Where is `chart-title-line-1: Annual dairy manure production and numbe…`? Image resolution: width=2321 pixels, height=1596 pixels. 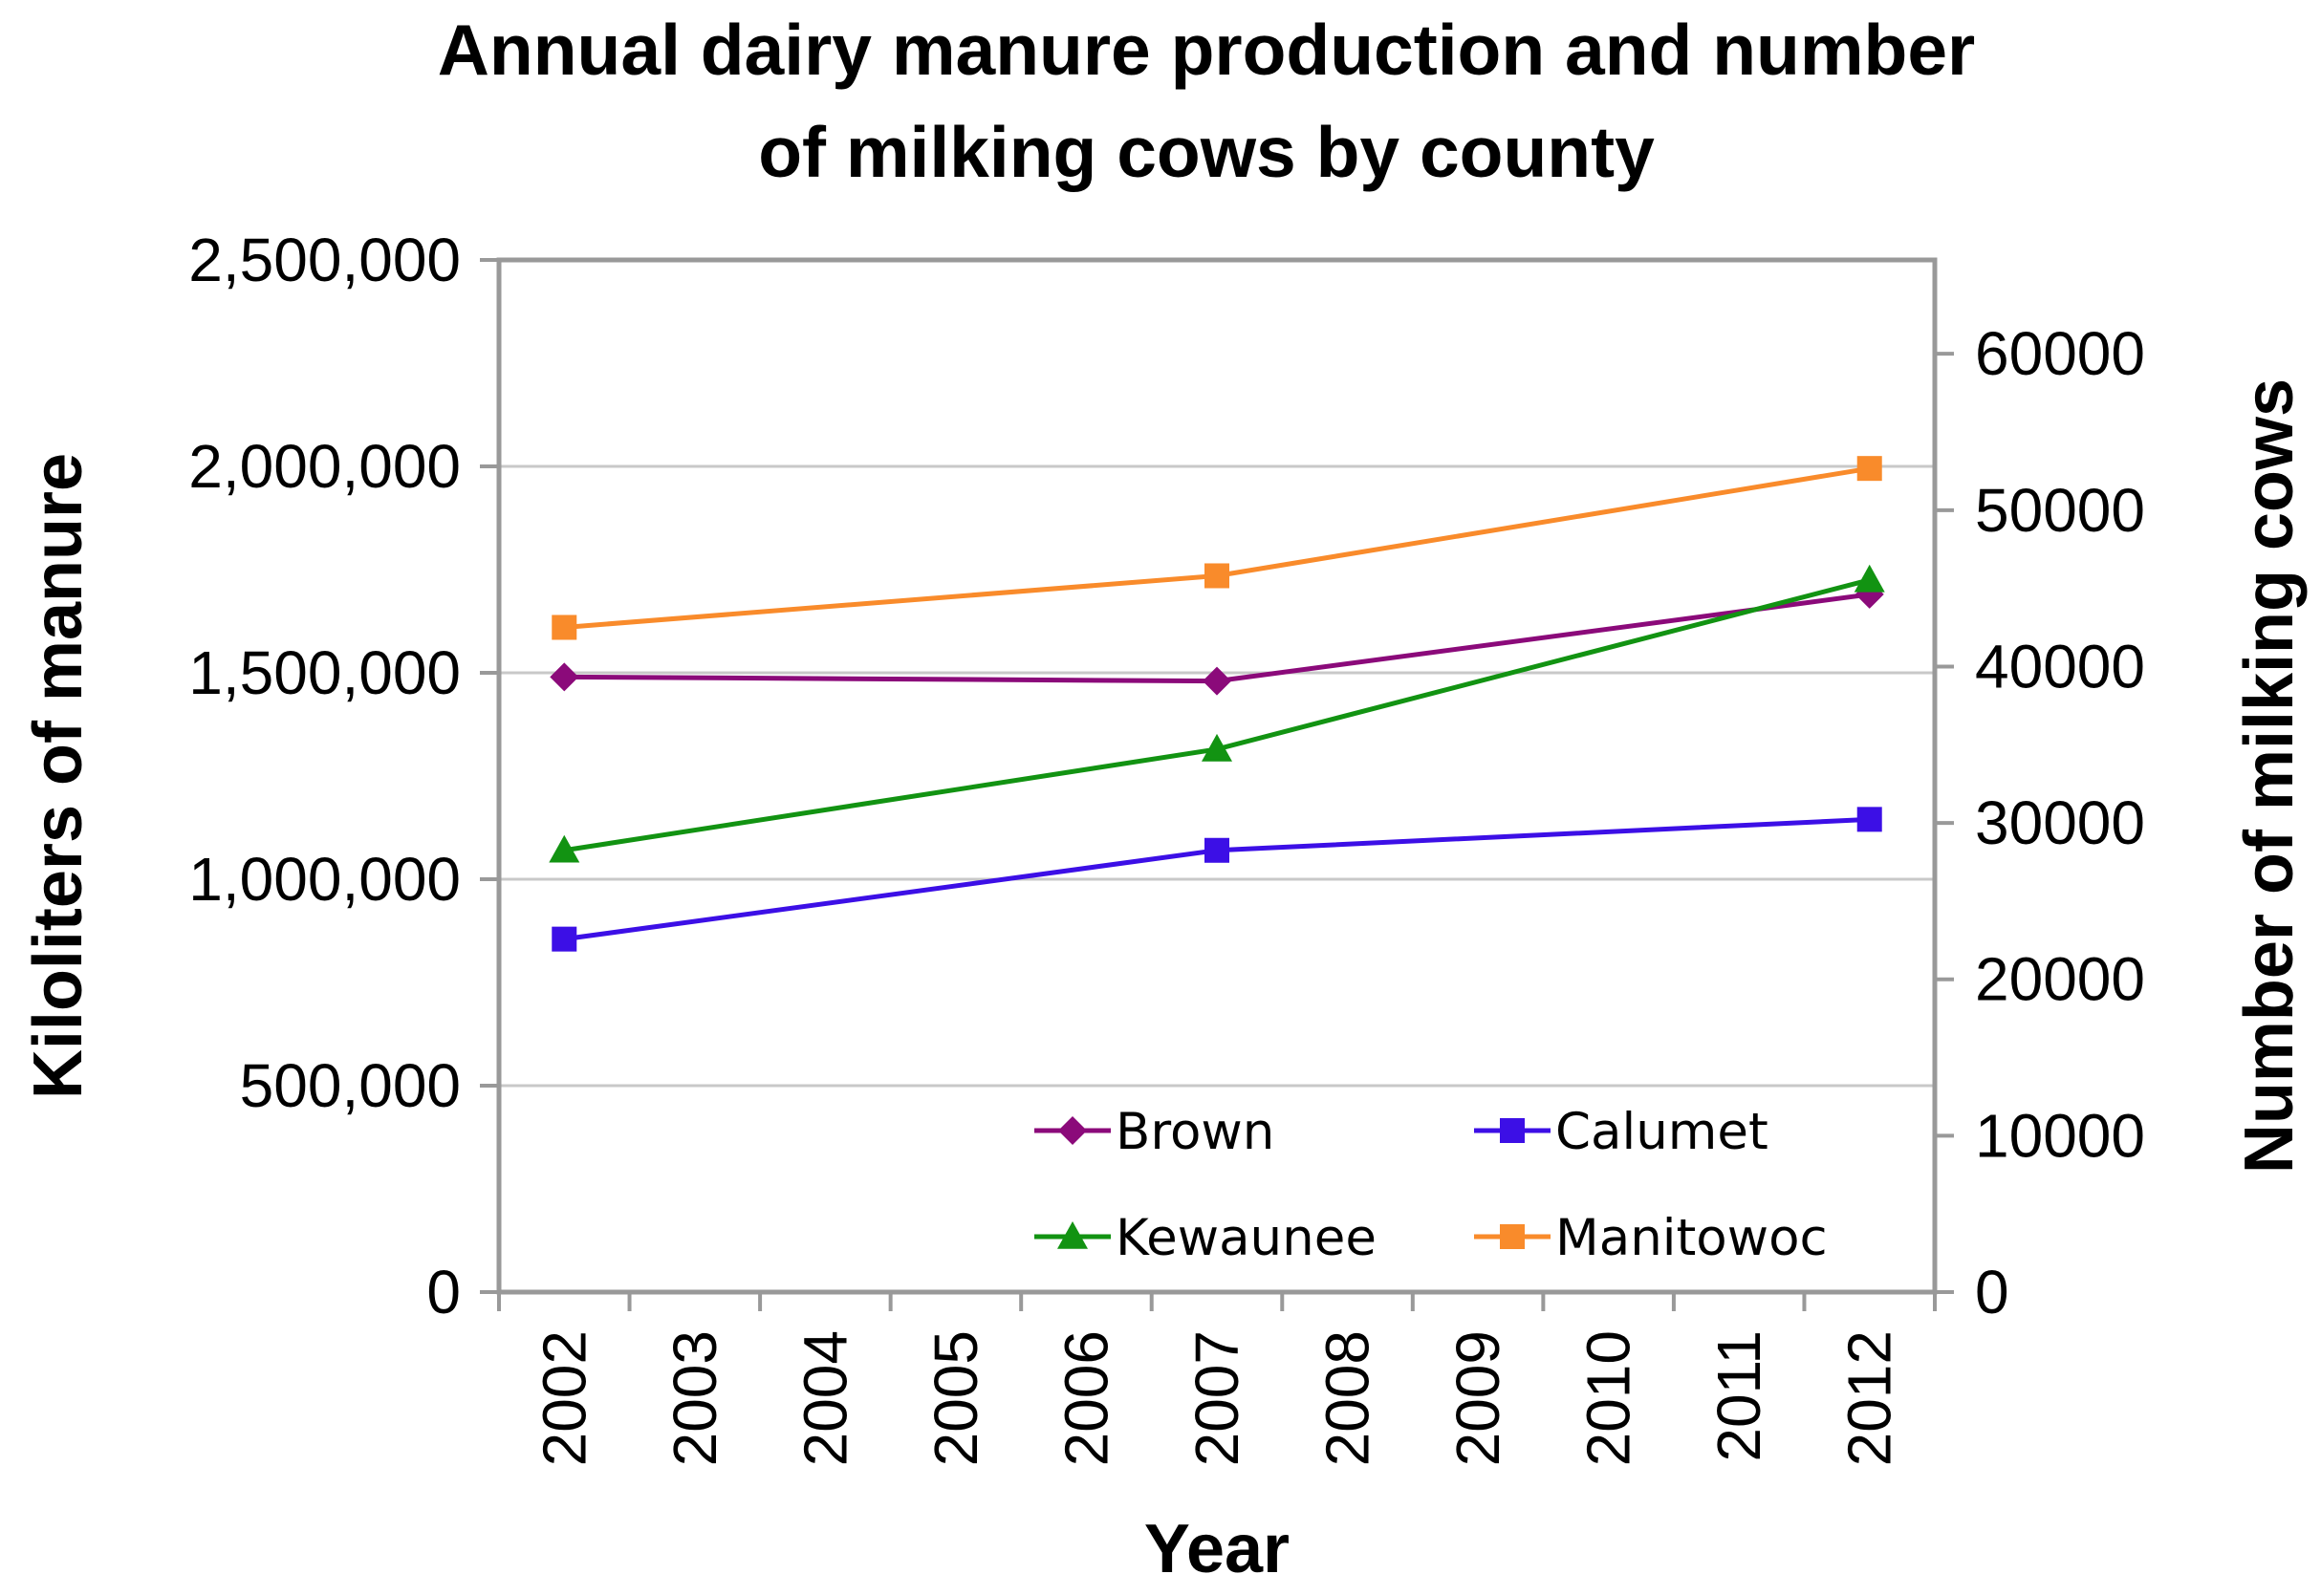
chart-title-line-1: Annual dairy manure production and numbe… is located at coordinates (1206, 50).